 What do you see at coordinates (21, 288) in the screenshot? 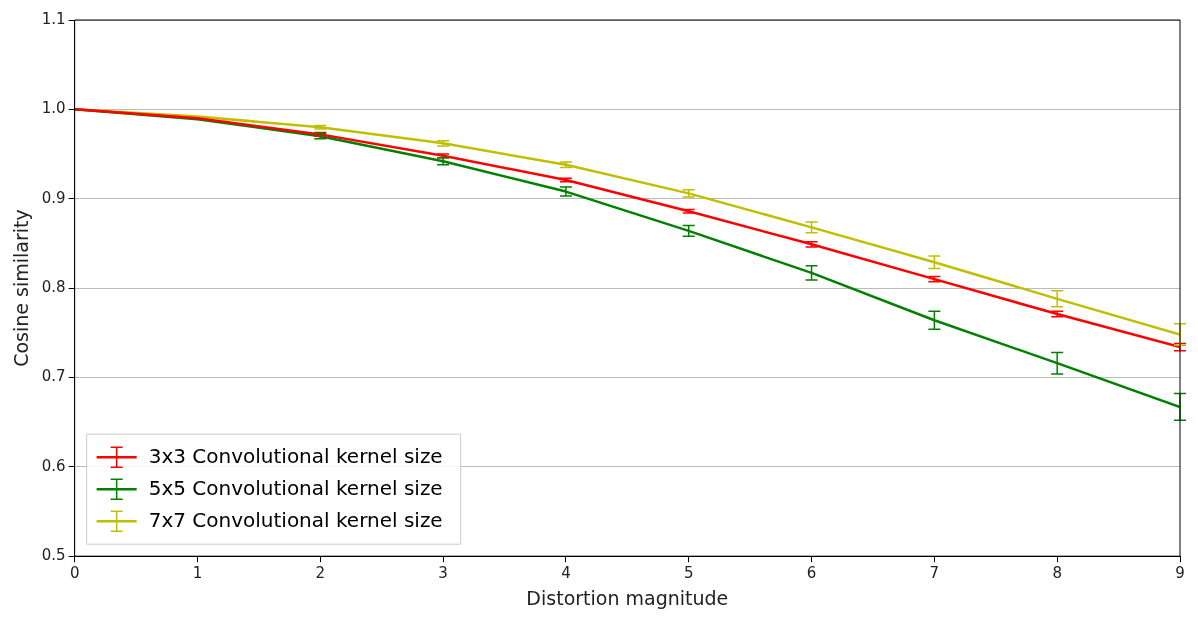
I see `y-axis-title: Cosine similarity` at bounding box center [21, 288].